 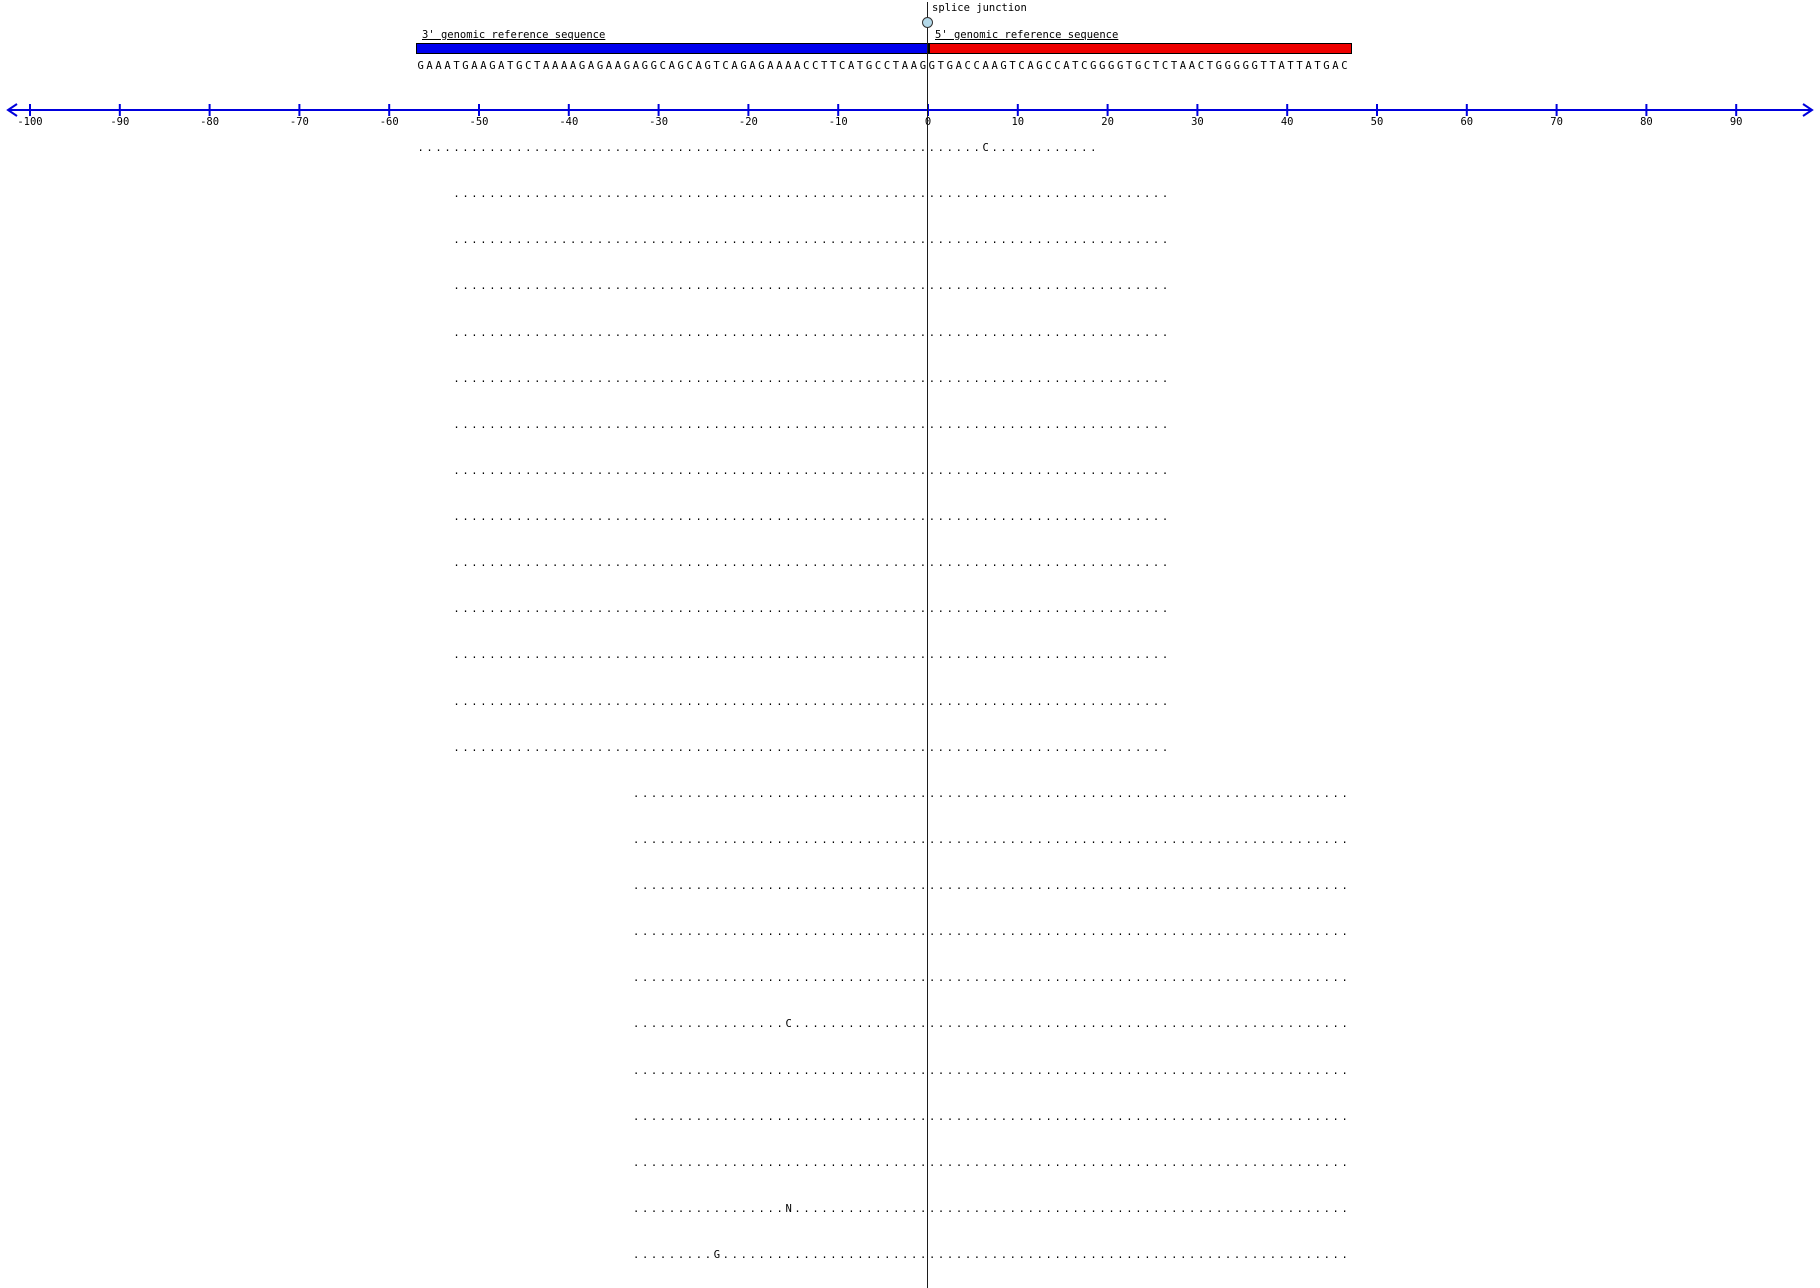 What do you see at coordinates (1107, 122) in the screenshot?
I see `axis-tick-label: 20` at bounding box center [1107, 122].